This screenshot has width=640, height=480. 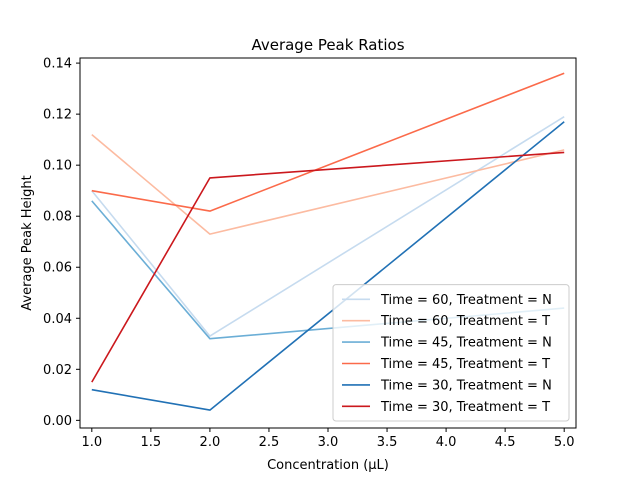 I want to click on y-tick-label: 0.04, so click(x=57, y=319).